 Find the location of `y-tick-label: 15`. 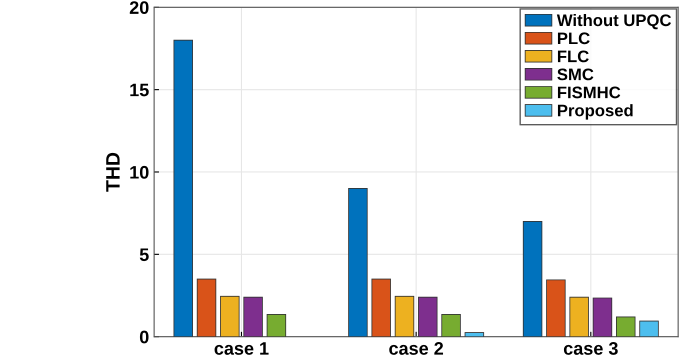

y-tick-label: 15 is located at coordinates (139, 90).